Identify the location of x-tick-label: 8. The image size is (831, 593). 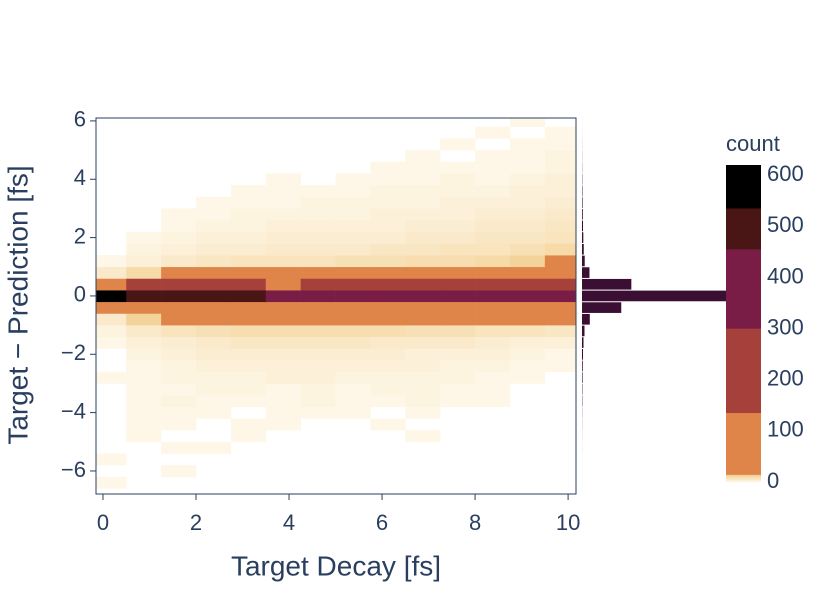
(475, 522).